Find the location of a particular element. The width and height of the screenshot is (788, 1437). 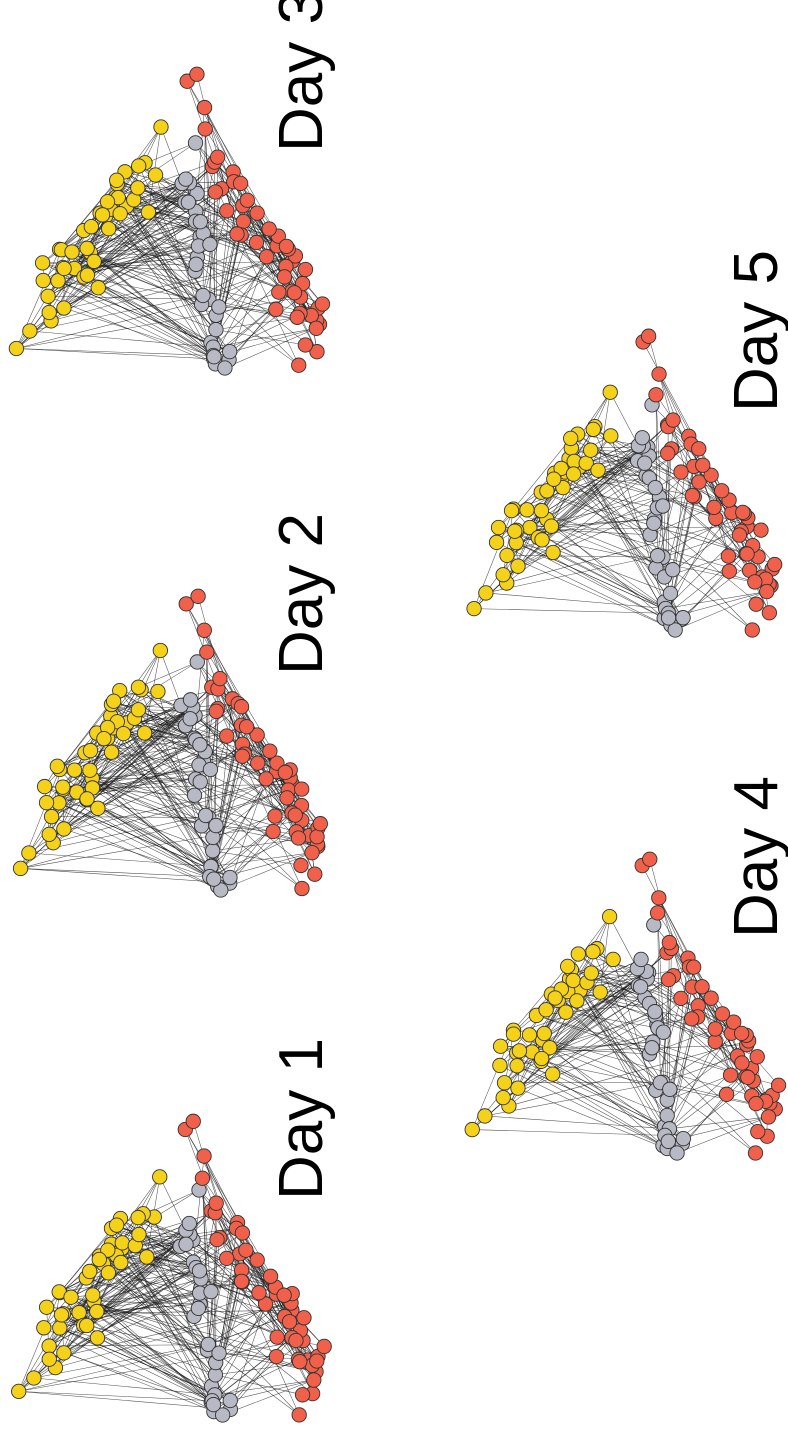

day-label-5: Day 5 is located at coordinates (755, 331).